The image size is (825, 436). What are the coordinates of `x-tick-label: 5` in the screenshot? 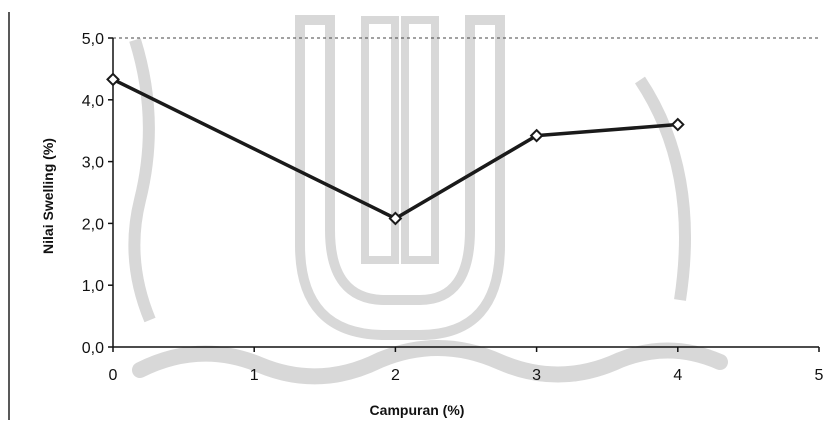 It's located at (819, 375).